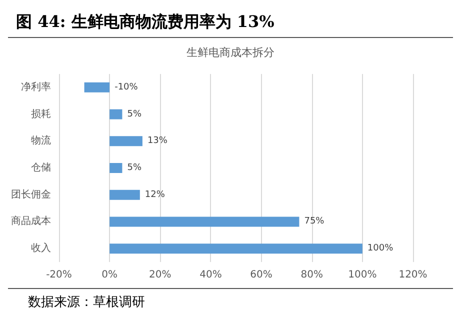  I want to click on data-label: -10%, so click(126, 87).